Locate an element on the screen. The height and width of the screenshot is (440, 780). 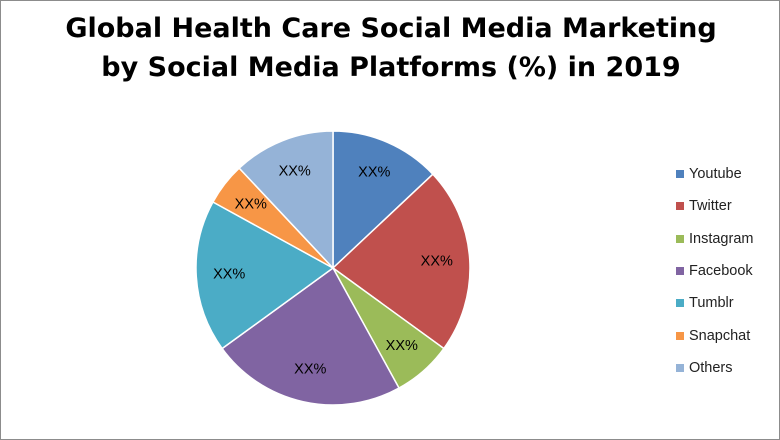
legend-label: Youtube is located at coordinates (715, 174).